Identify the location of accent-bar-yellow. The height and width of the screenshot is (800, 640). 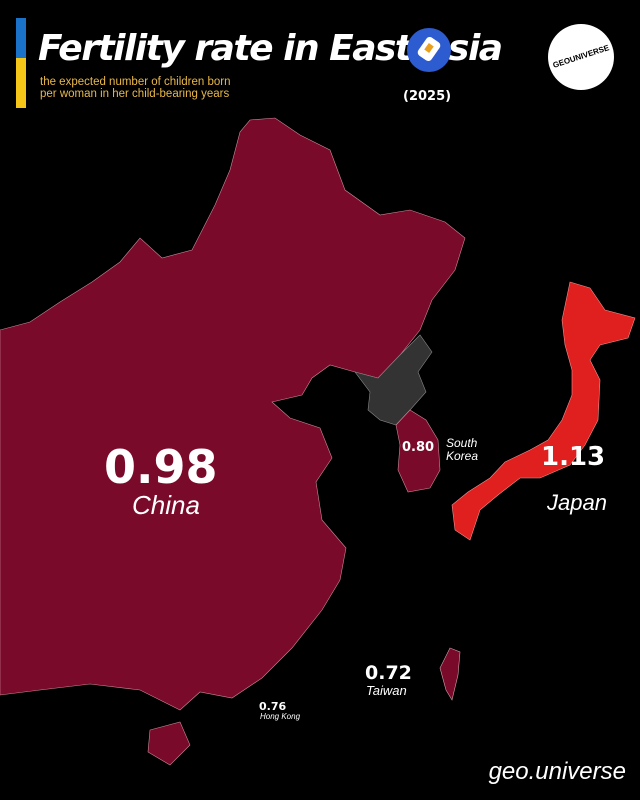
(21, 83).